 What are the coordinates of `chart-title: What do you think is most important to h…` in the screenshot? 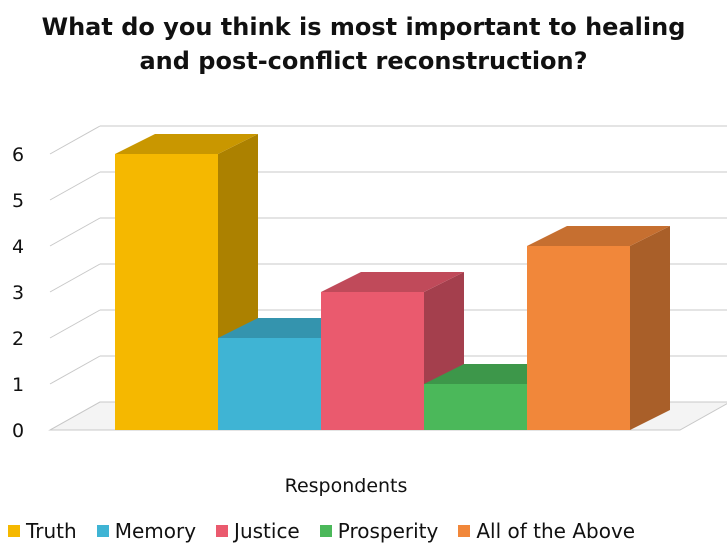 It's located at (363, 44).